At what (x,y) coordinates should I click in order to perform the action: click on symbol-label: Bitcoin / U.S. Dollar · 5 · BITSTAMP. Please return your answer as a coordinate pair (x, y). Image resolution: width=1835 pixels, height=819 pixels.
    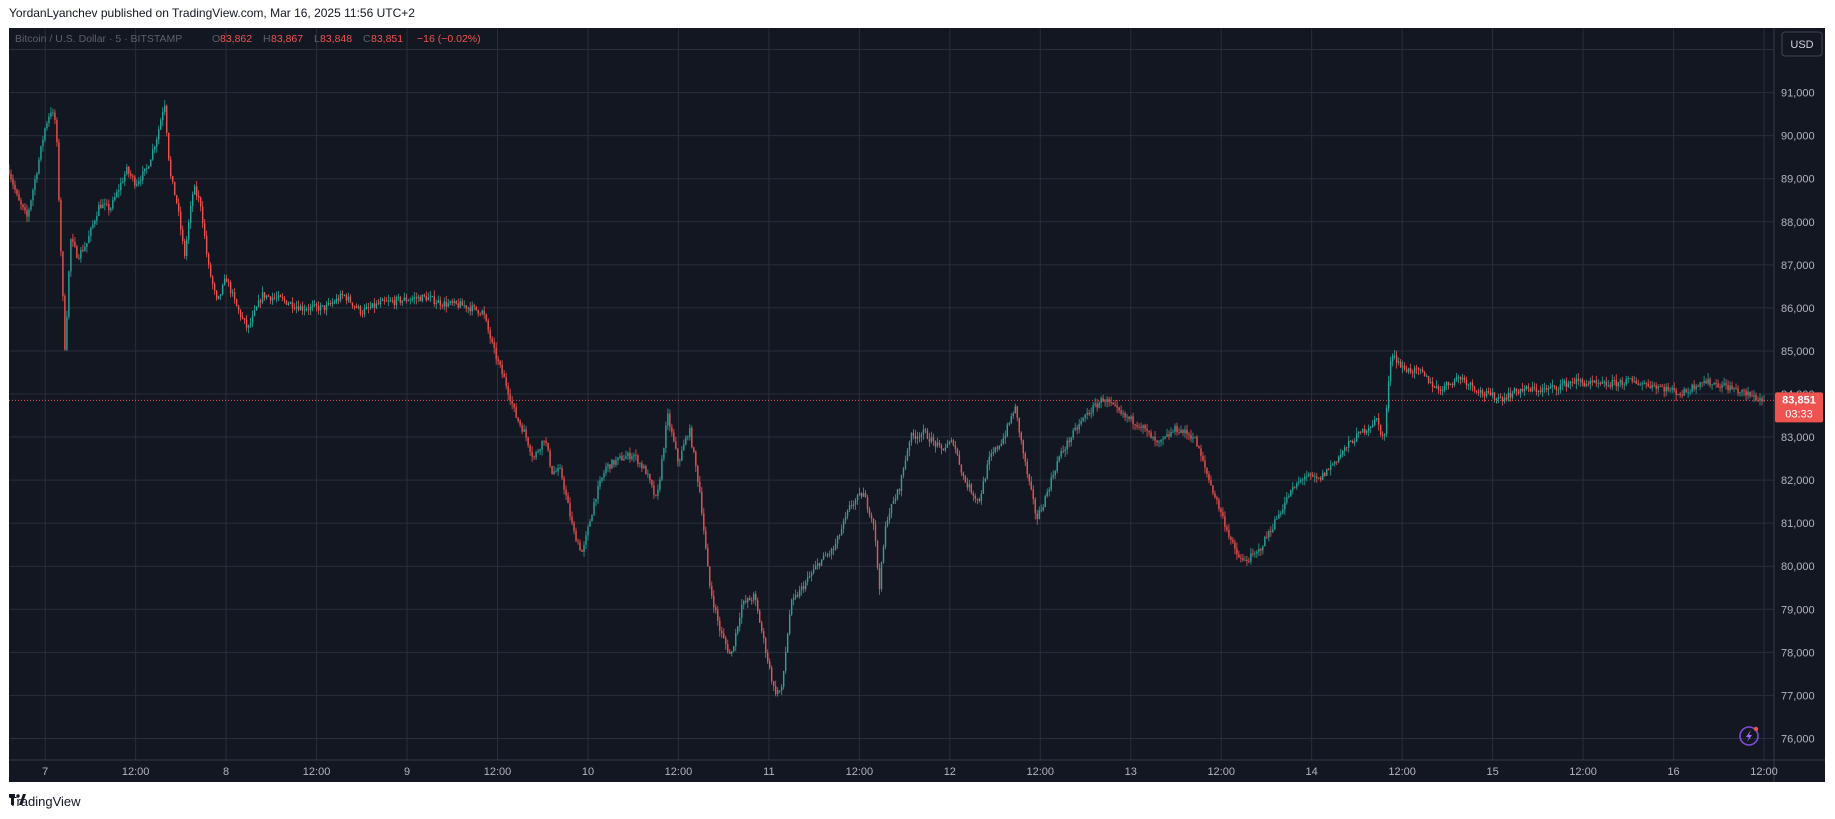
    Looking at the image, I should click on (98, 39).